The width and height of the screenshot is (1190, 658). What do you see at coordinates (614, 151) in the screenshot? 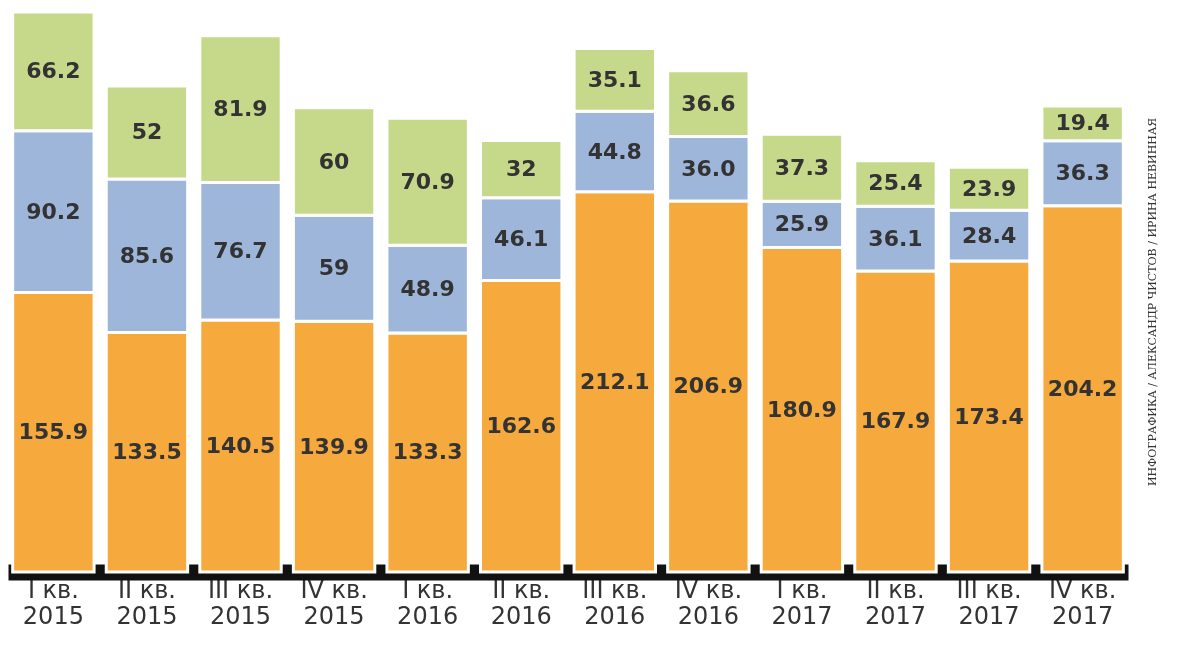
I see `data-label: 44.8` at bounding box center [614, 151].